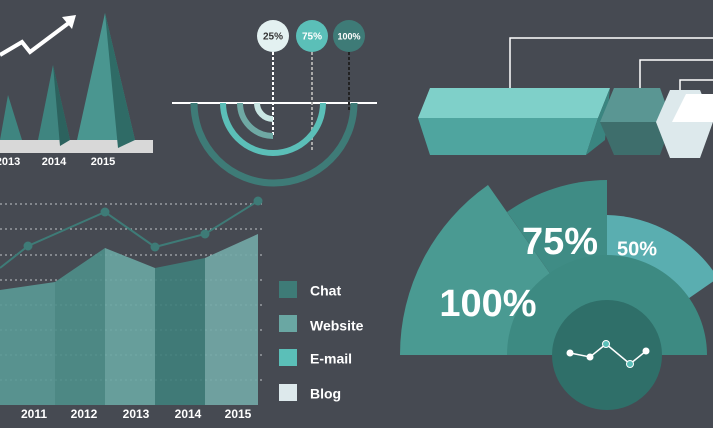 The width and height of the screenshot is (713, 428). Describe the element at coordinates (129, 234) in the screenshot. I see `trend-line` at that location.